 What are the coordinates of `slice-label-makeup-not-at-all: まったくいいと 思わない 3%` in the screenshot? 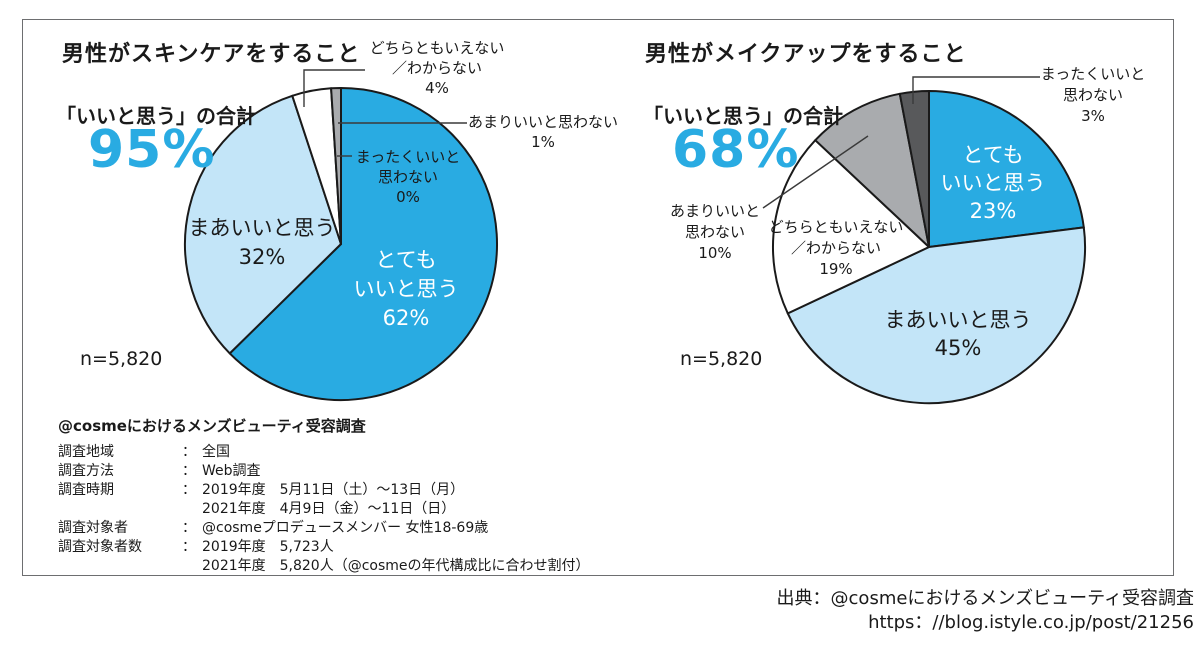 It's located at (1093, 95).